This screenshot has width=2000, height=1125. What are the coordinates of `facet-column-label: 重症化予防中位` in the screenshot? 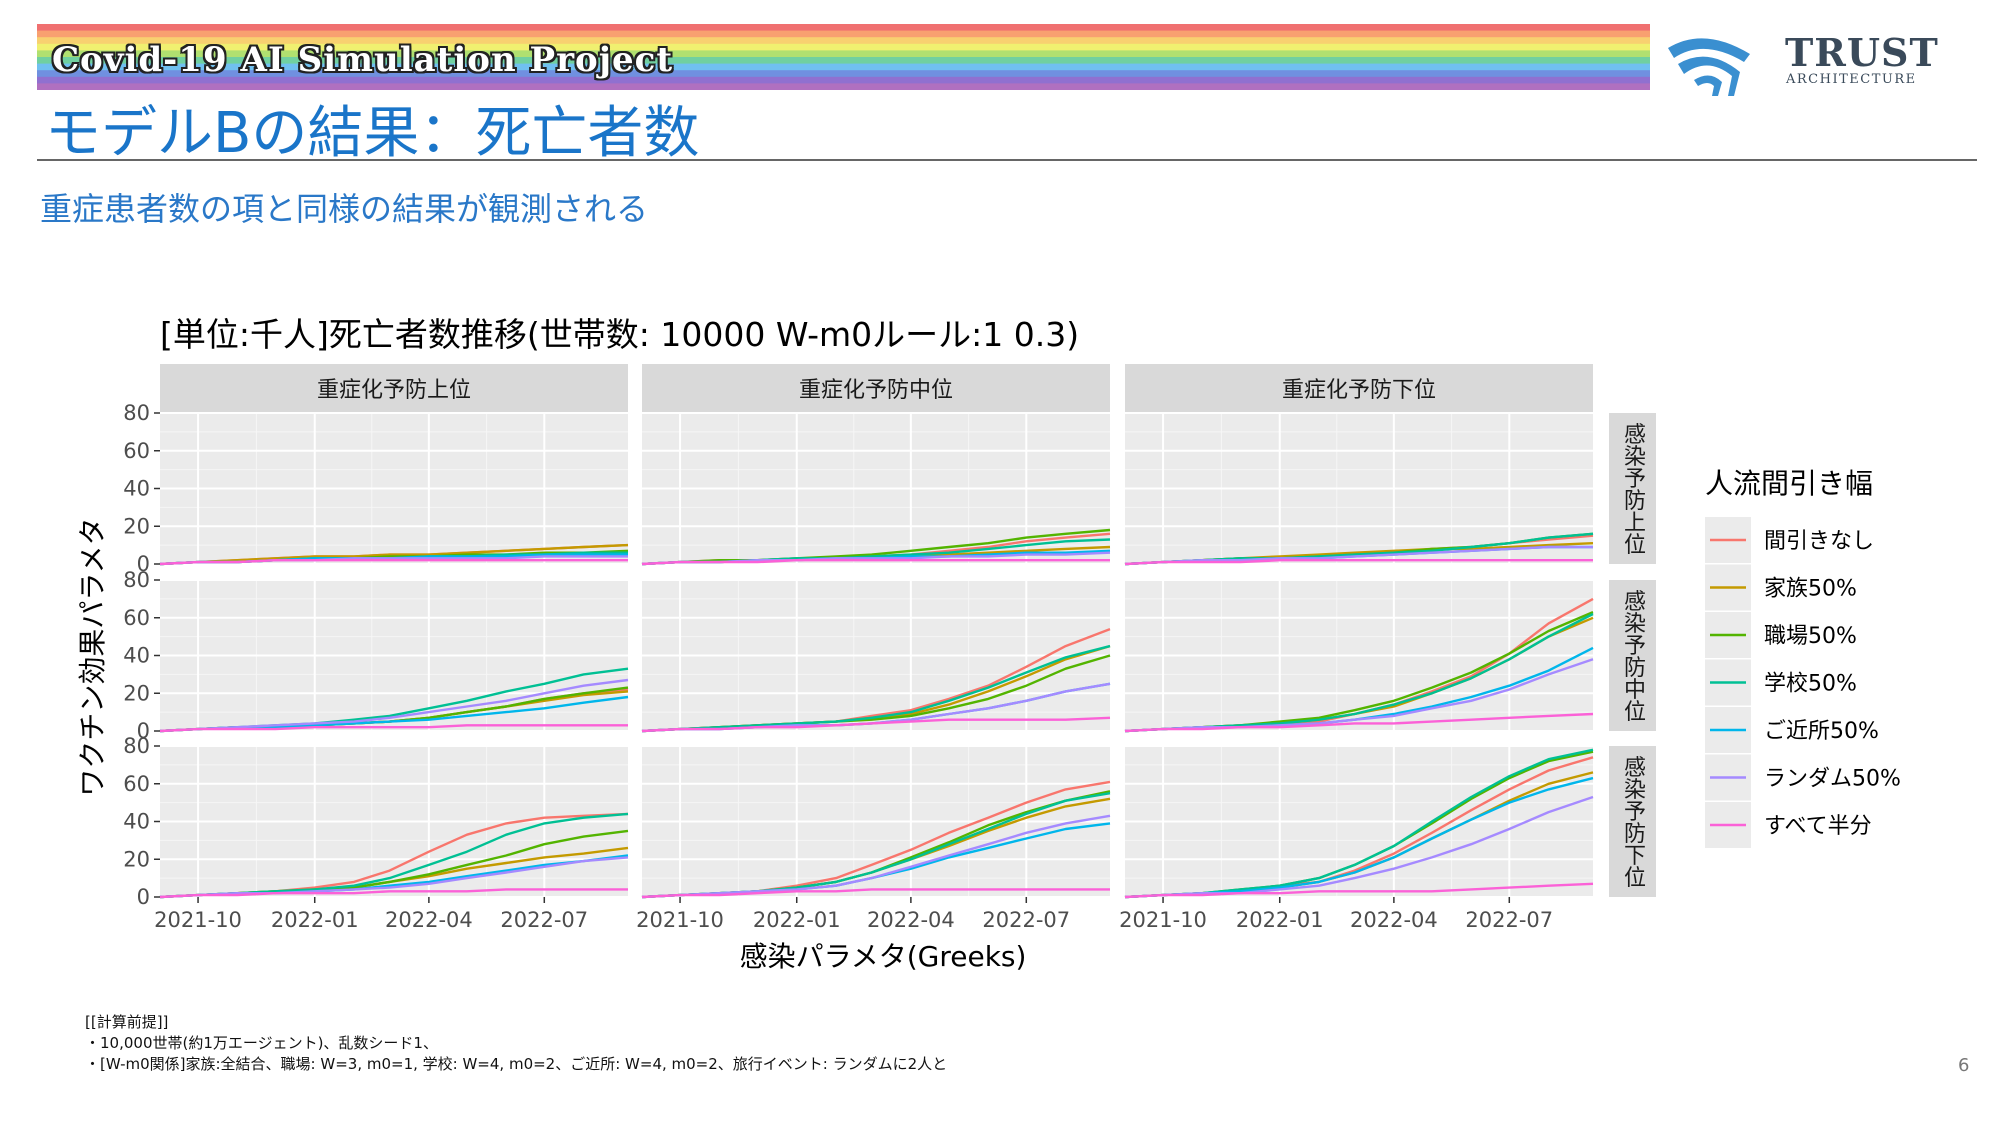 It's located at (876, 390).